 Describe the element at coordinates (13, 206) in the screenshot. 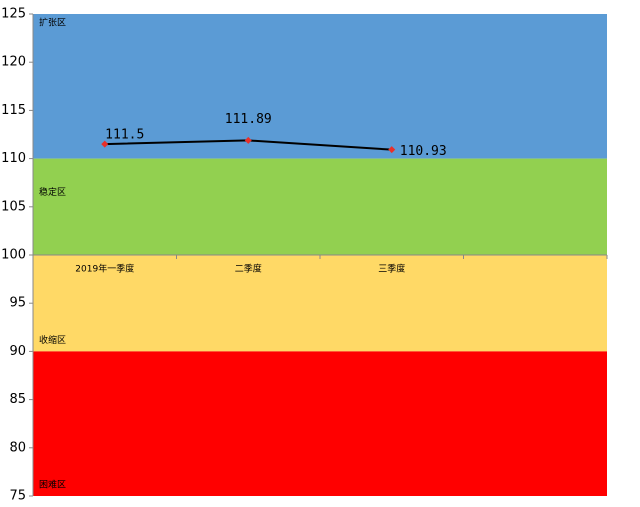

I see `y-tick-label: 105` at that location.